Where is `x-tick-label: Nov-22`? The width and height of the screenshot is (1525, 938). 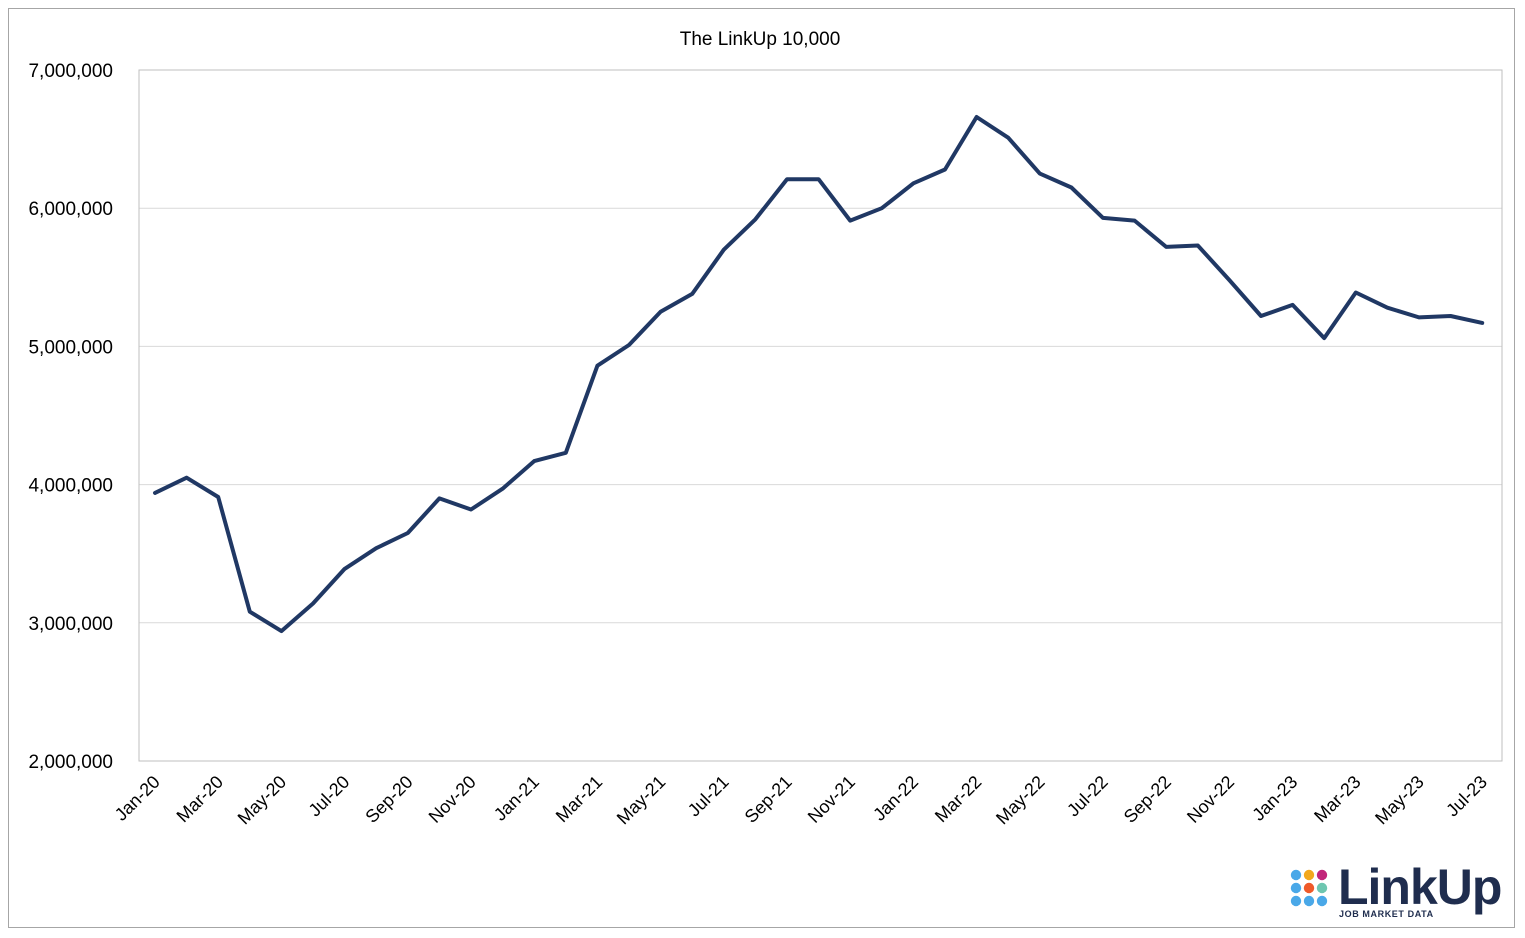 x-tick-label: Nov-22 is located at coordinates (1210, 799).